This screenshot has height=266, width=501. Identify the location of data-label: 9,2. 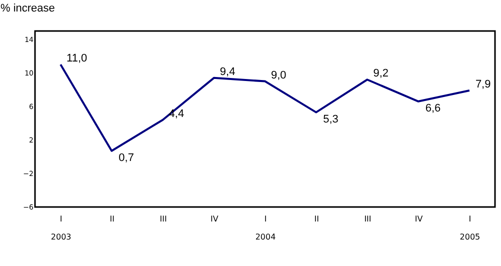
(381, 74).